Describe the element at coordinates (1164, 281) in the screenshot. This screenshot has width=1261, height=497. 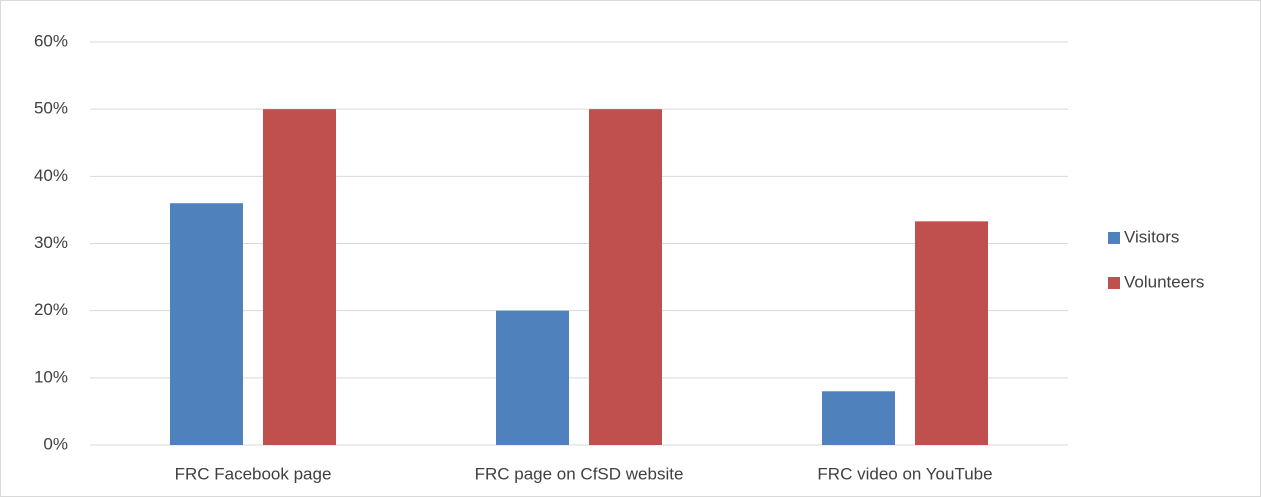
I see `legend-label: Volunteers` at that location.